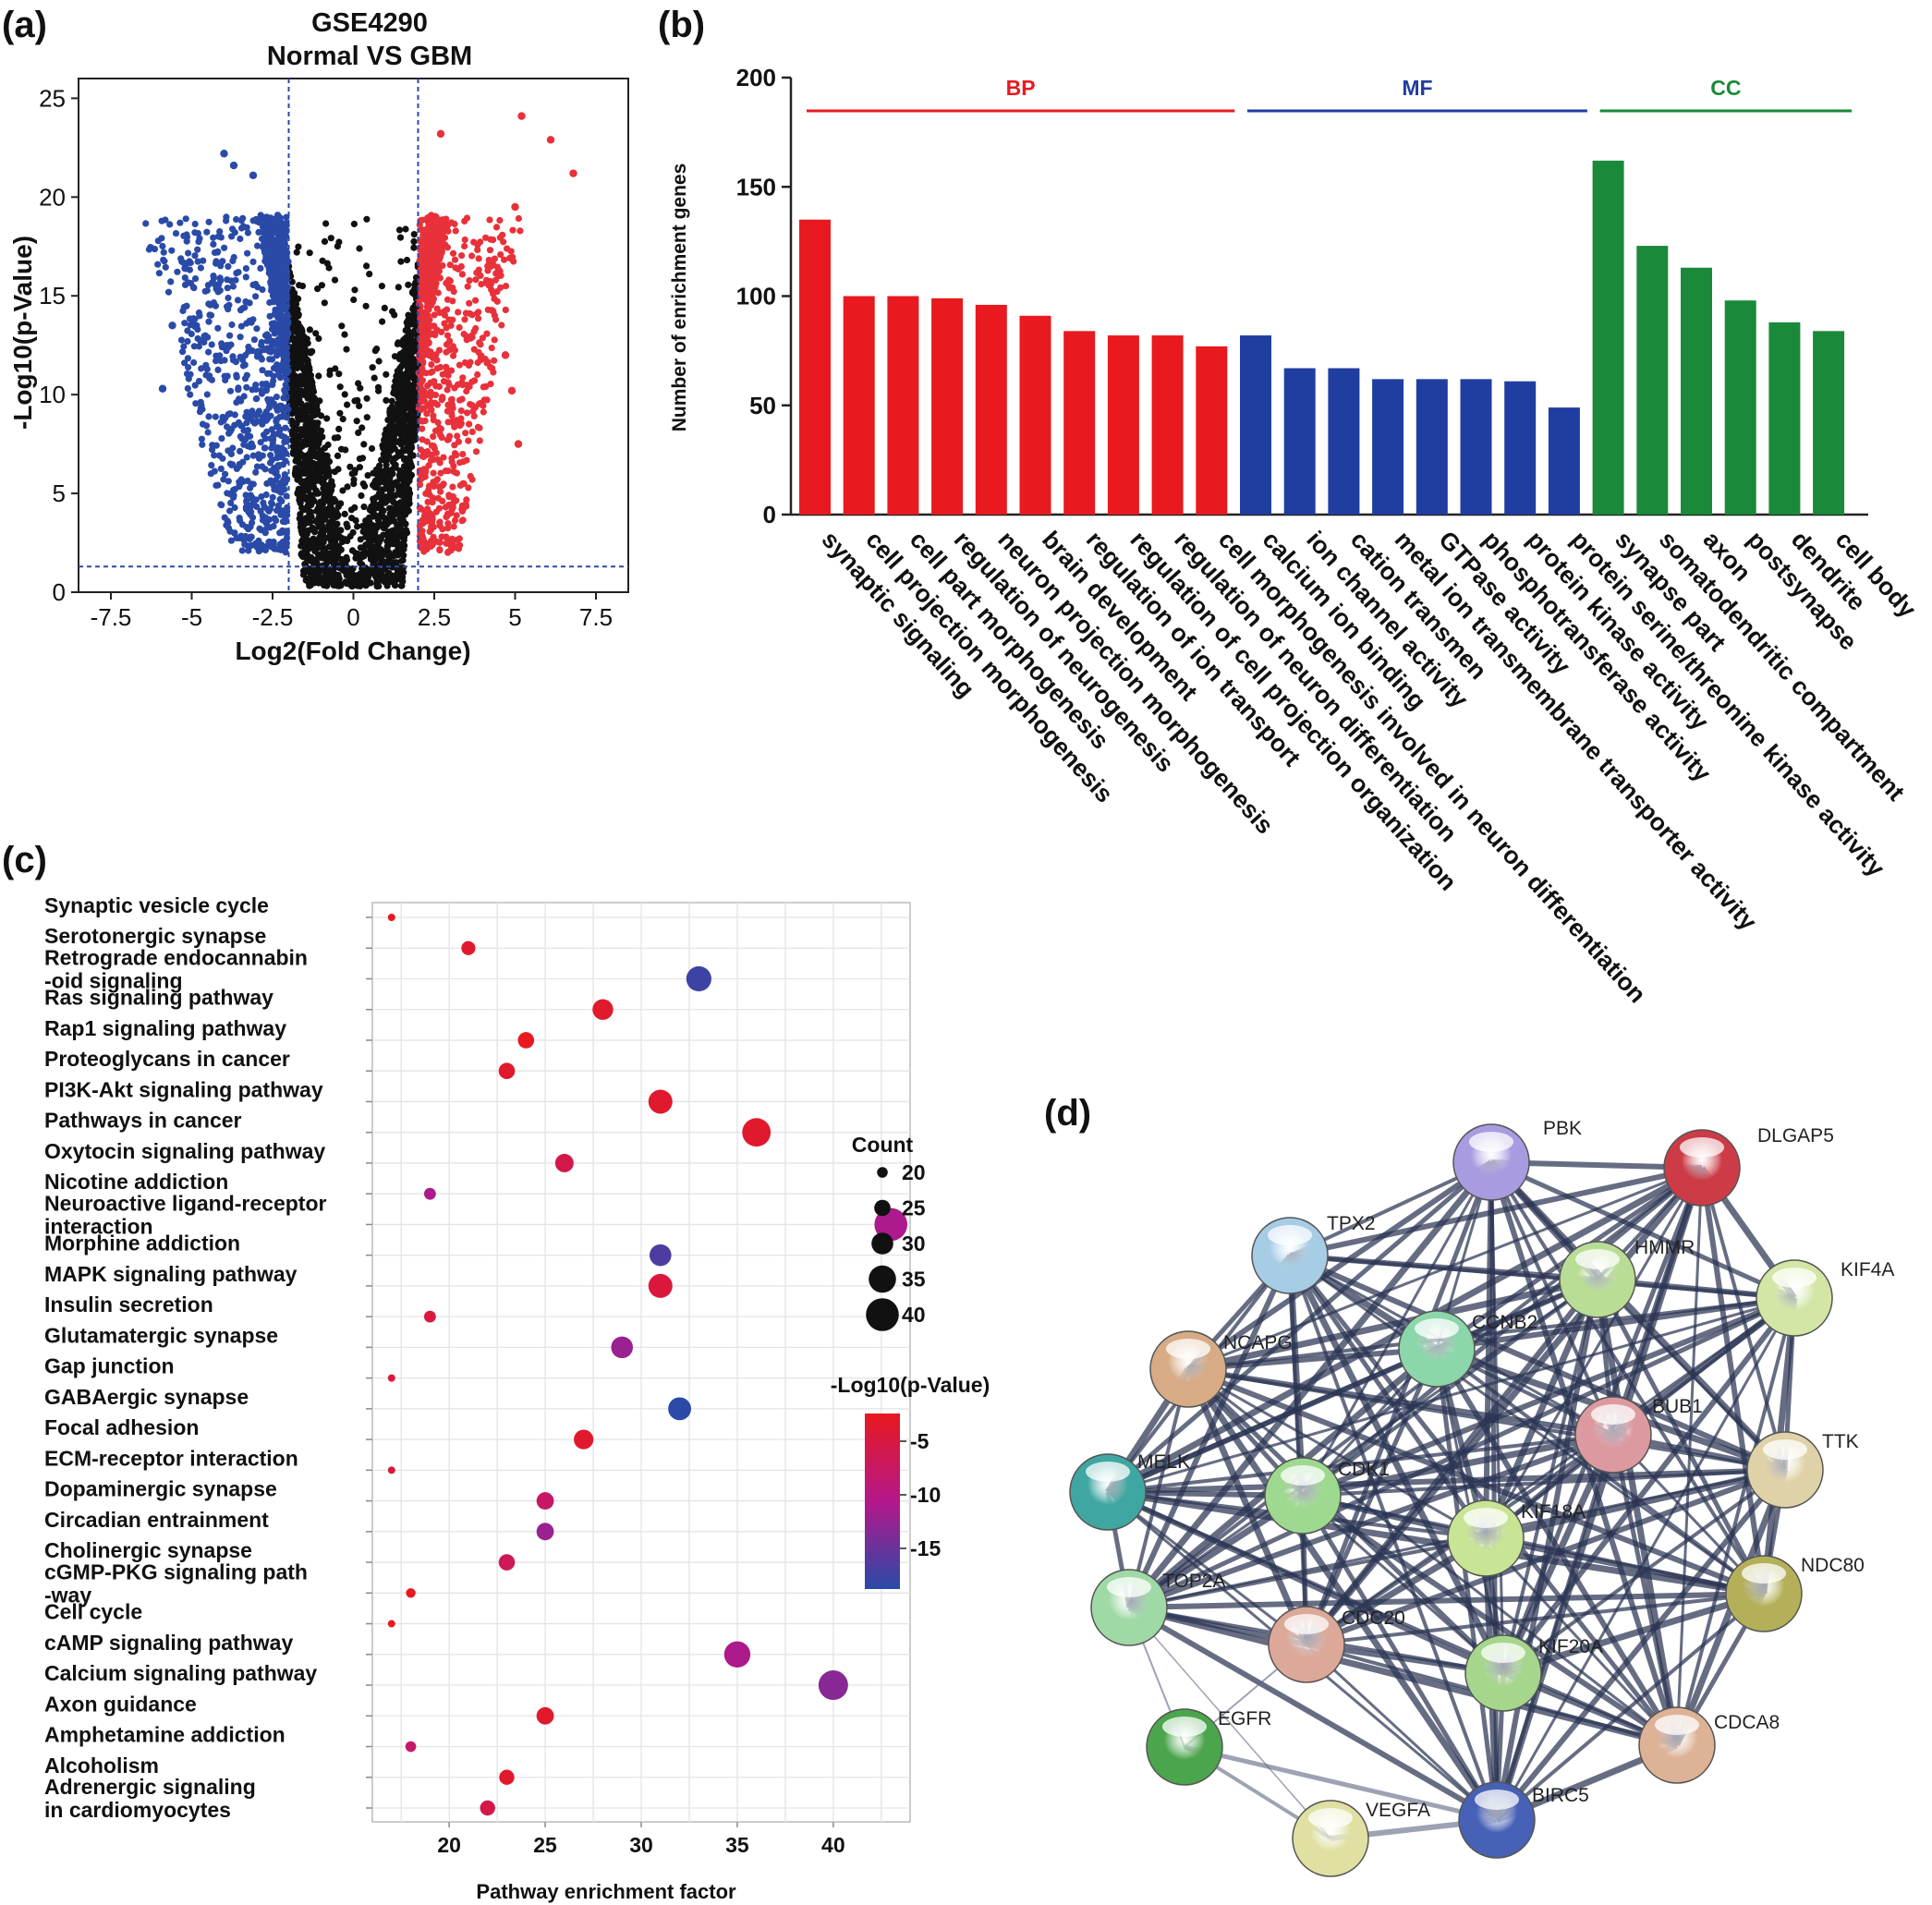 The image size is (1932, 1905). I want to click on pathway-label: Cholinergic synapse, so click(148, 1550).